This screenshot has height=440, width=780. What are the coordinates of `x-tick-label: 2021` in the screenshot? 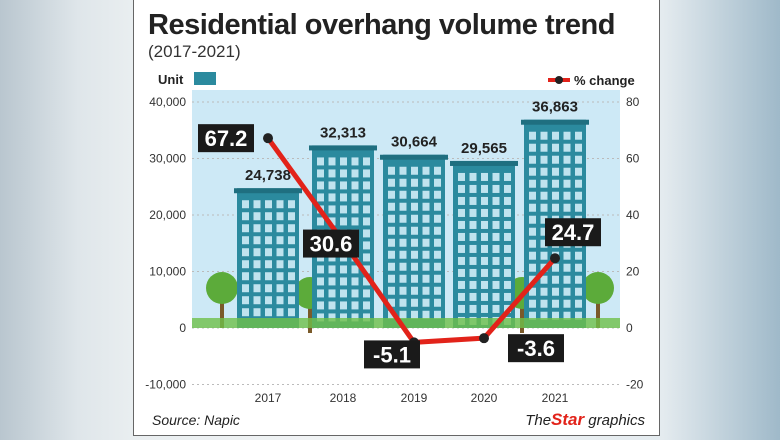 It's located at (555, 398).